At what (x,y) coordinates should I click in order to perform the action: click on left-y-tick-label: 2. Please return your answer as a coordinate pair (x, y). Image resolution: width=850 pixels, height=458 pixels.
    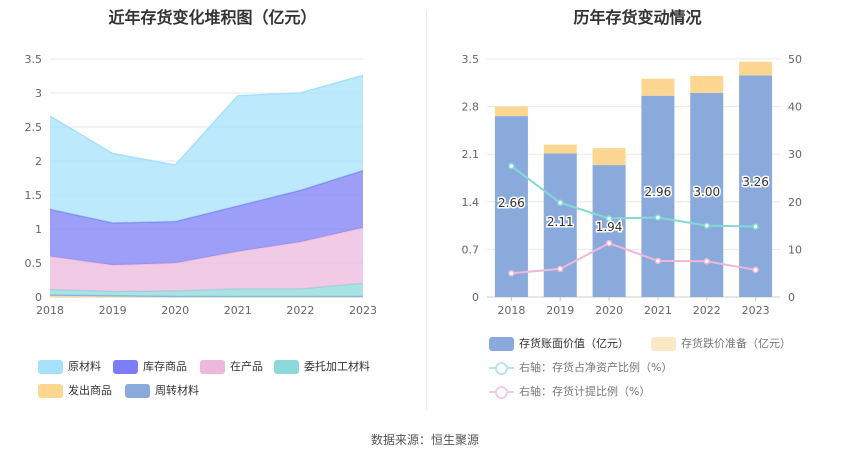
    Looking at the image, I should click on (38, 161).